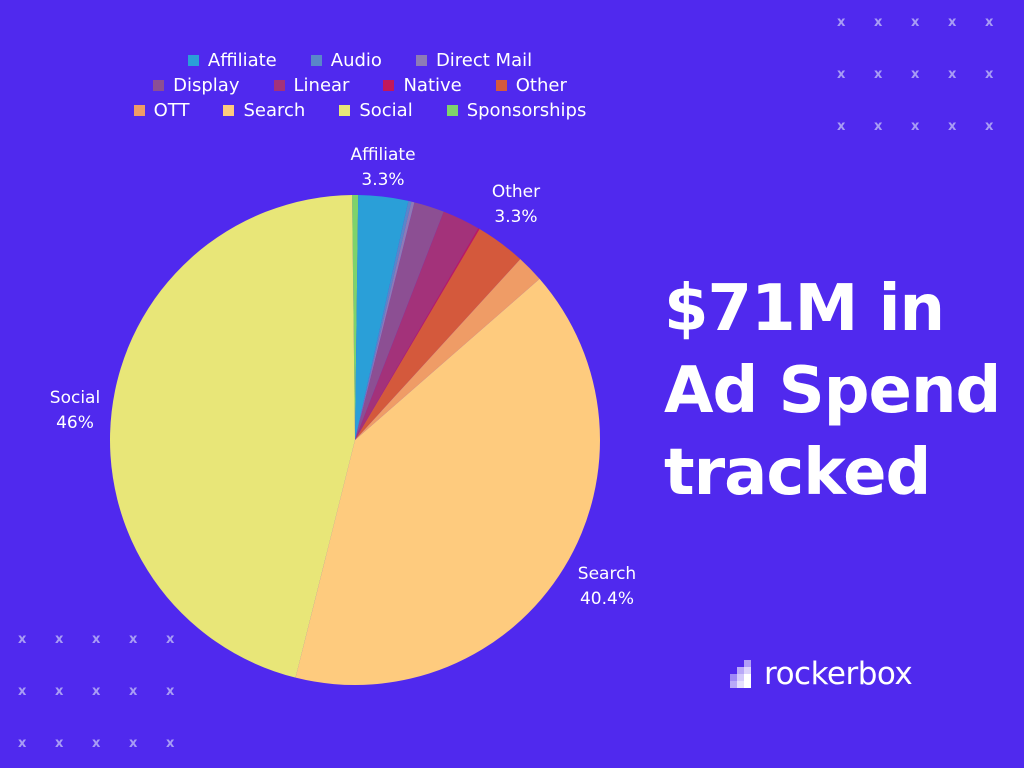 The height and width of the screenshot is (768, 1024). I want to click on legend-item-ott: OTT, so click(161, 110).